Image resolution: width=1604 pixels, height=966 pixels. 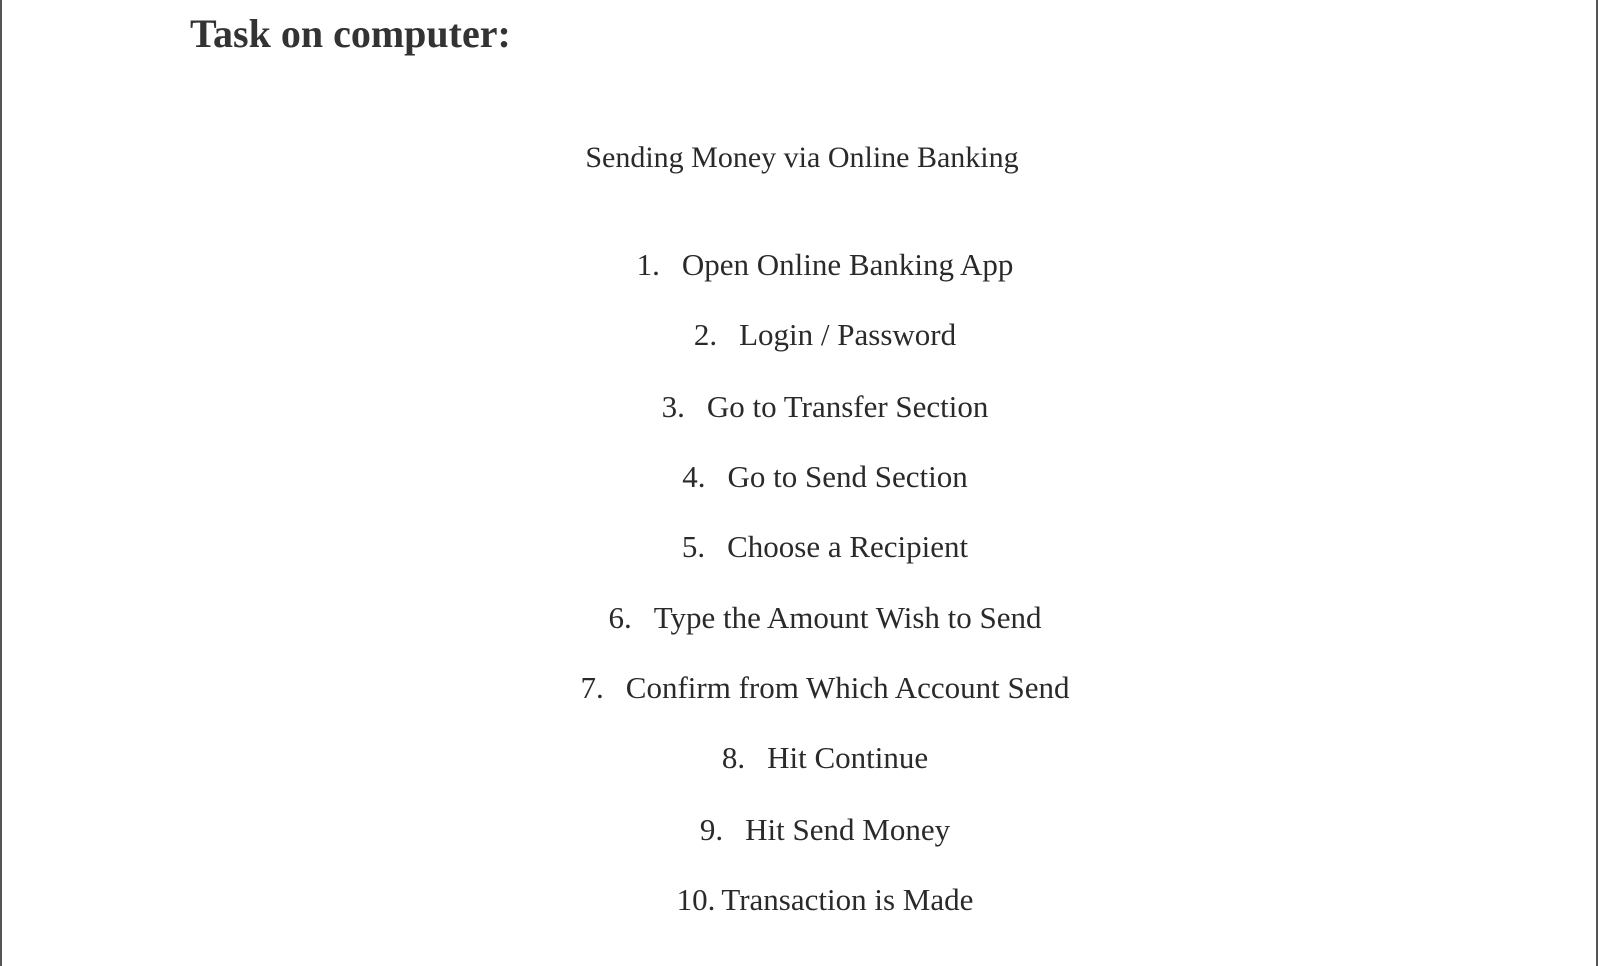 I want to click on step-number: 10., so click(x=696, y=899).